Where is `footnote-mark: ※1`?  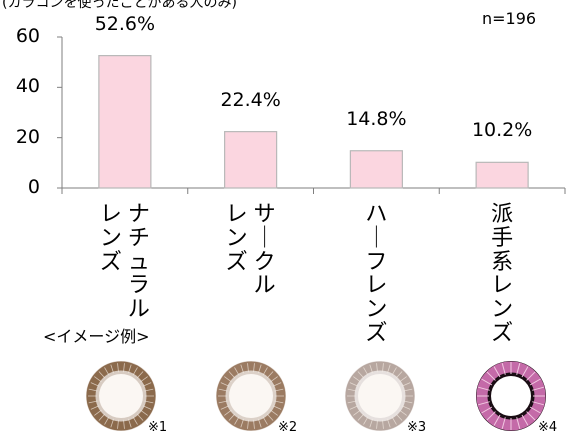
footnote-mark: ※1 is located at coordinates (158, 427).